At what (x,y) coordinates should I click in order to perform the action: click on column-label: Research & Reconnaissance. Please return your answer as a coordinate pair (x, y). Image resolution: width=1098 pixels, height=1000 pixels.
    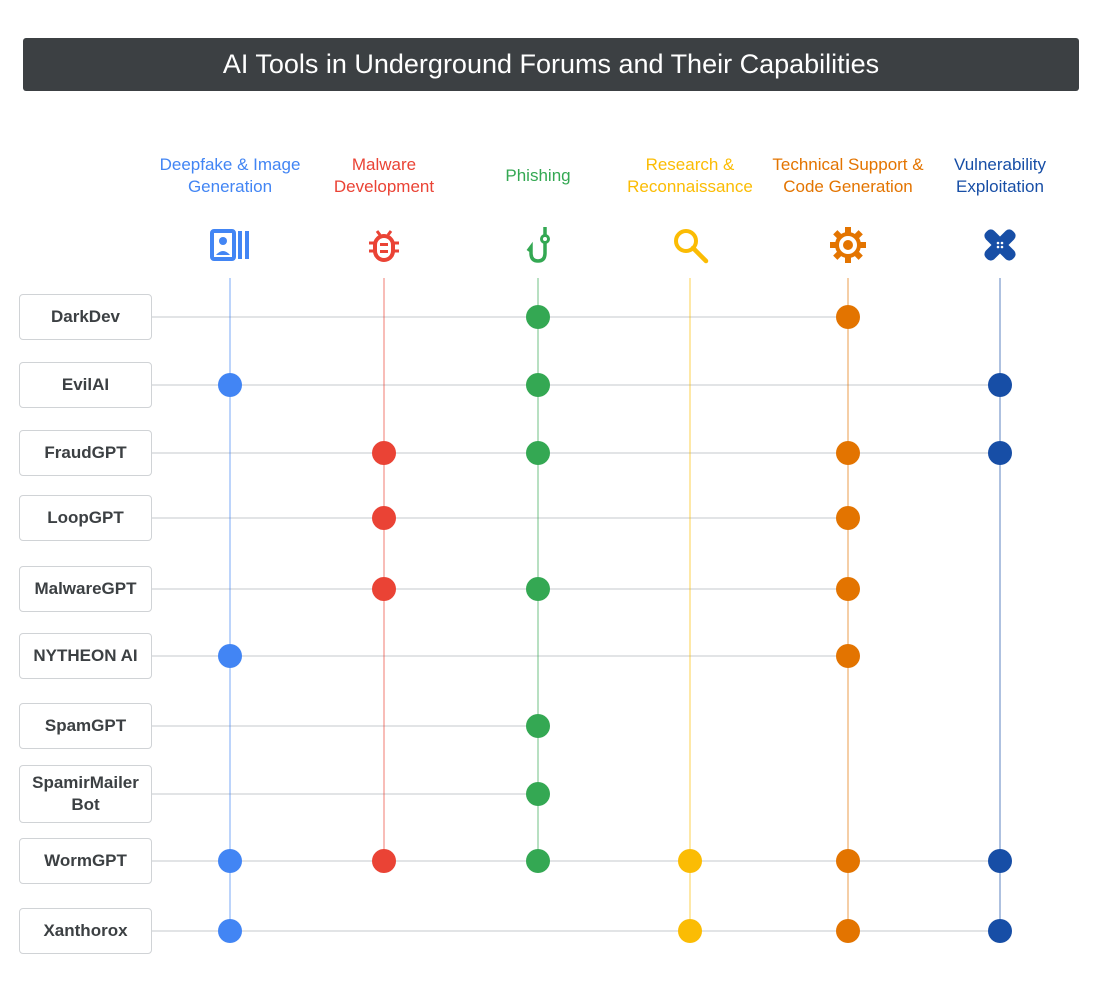
    Looking at the image, I should click on (690, 175).